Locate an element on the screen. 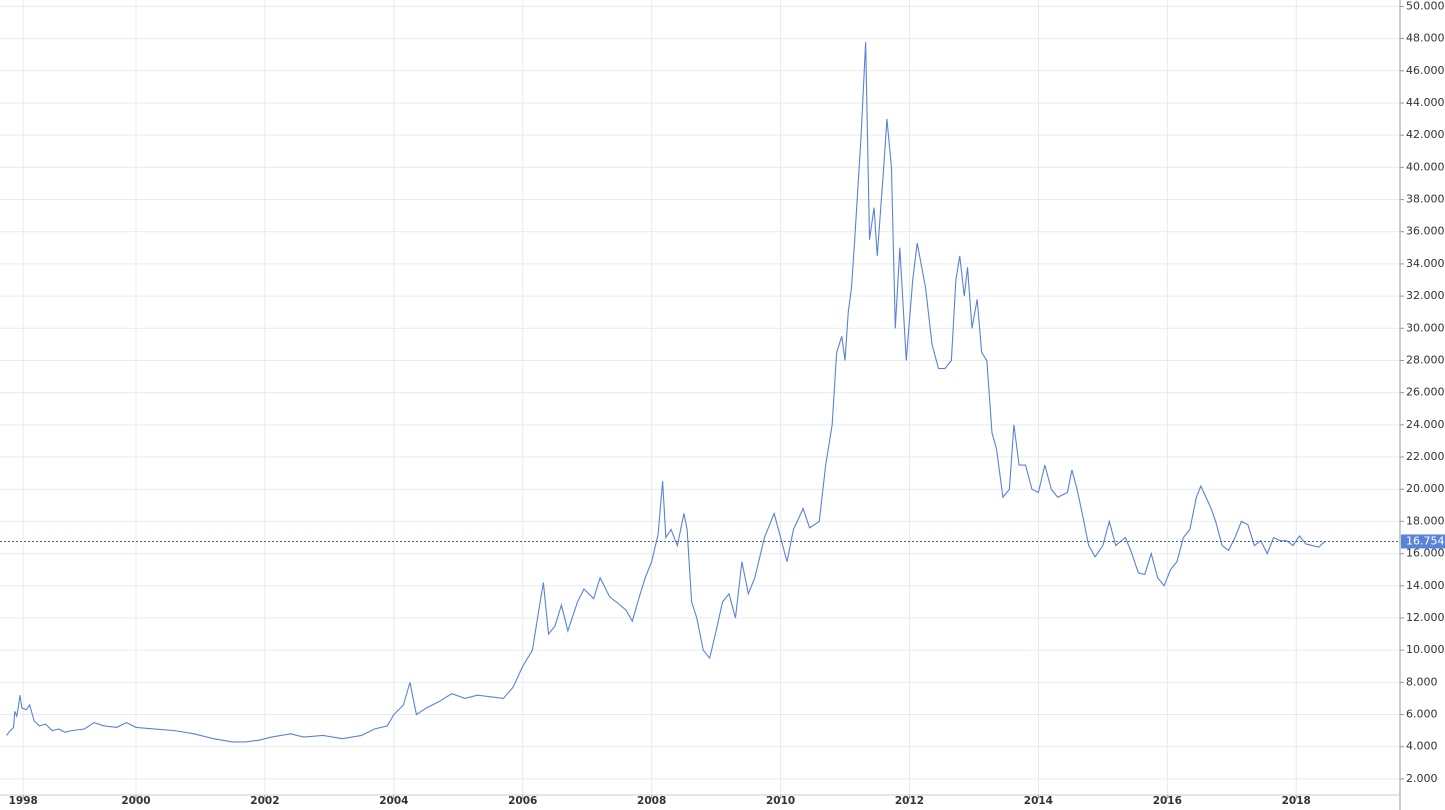 The image size is (1445, 810). x-tick-label: 2000 is located at coordinates (135, 801).